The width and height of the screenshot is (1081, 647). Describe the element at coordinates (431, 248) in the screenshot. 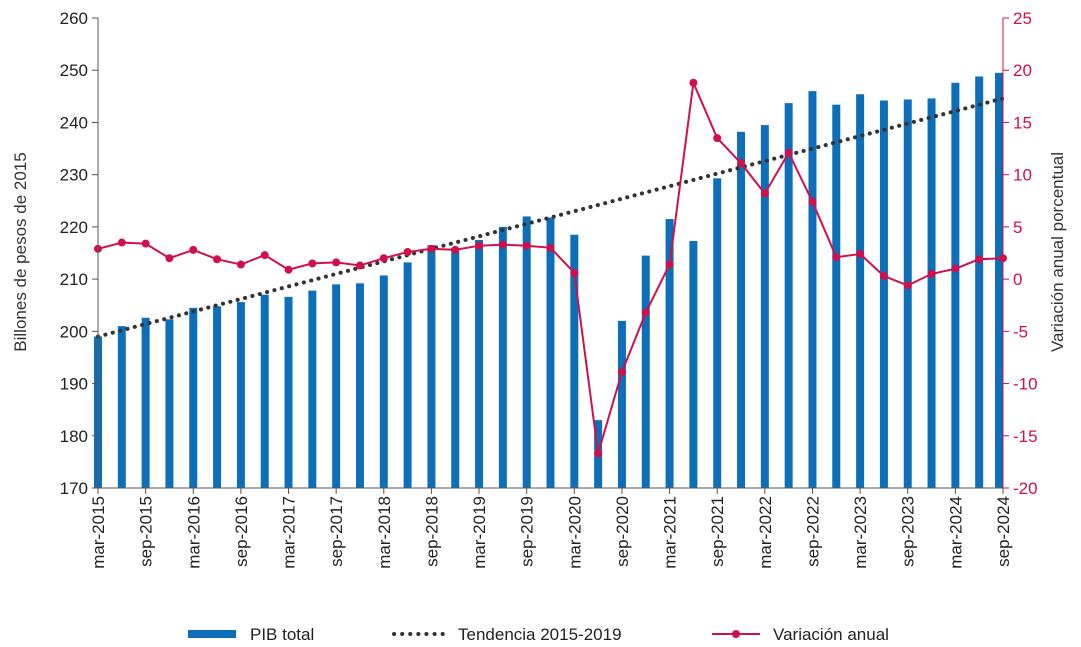

I see `variation-point-sep-2018` at that location.